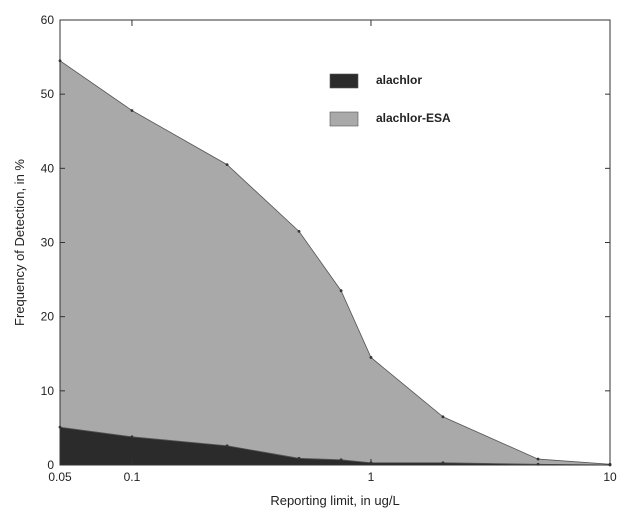 Image resolution: width=622 pixels, height=512 pixels. Describe the element at coordinates (390, 100) in the screenshot. I see `legend: alachlor alachlor-ESA` at that location.